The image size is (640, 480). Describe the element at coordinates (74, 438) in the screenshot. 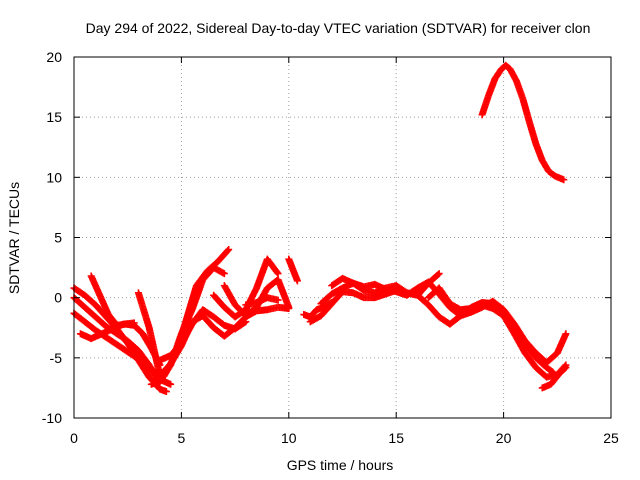

I see `x-tick-label: 0` at that location.